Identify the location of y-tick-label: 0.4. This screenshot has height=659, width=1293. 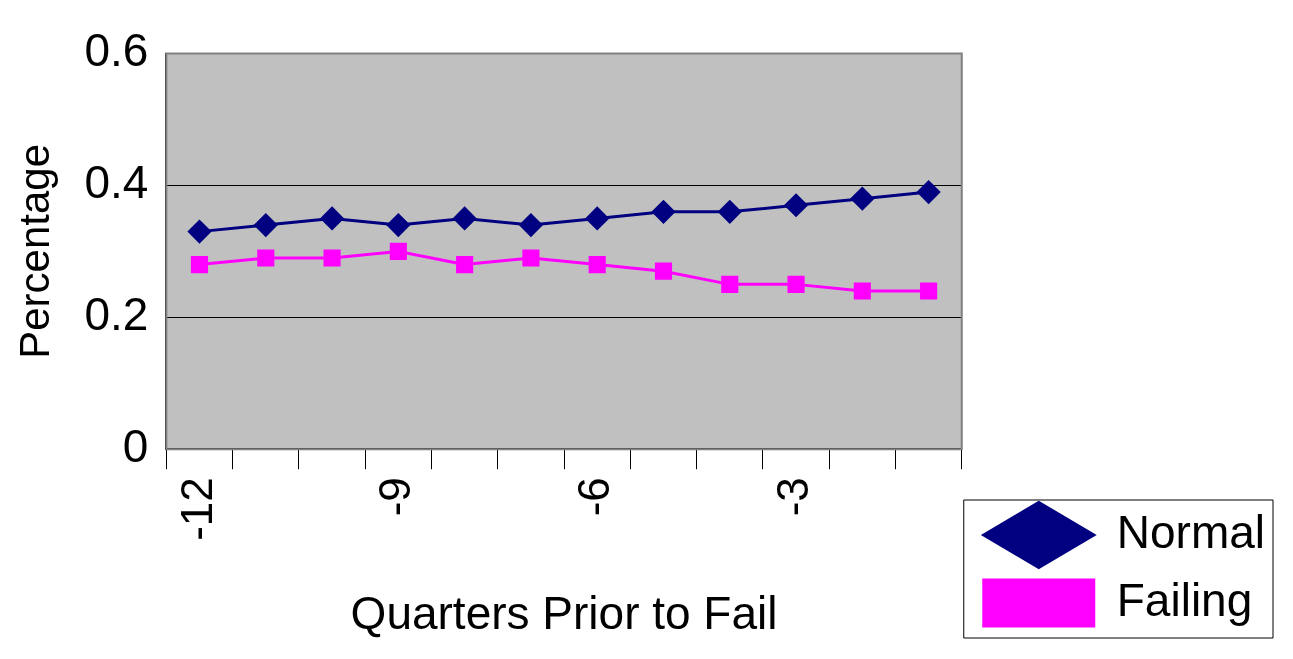
(116, 182).